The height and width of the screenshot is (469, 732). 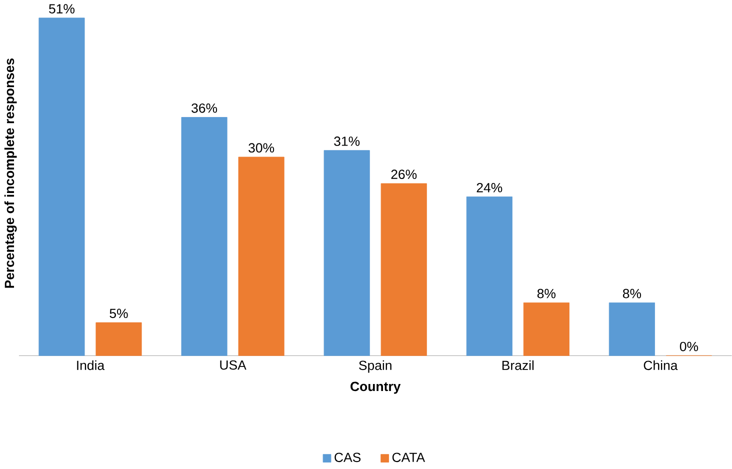 What do you see at coordinates (261, 147) in the screenshot?
I see `data-label: 30%` at bounding box center [261, 147].